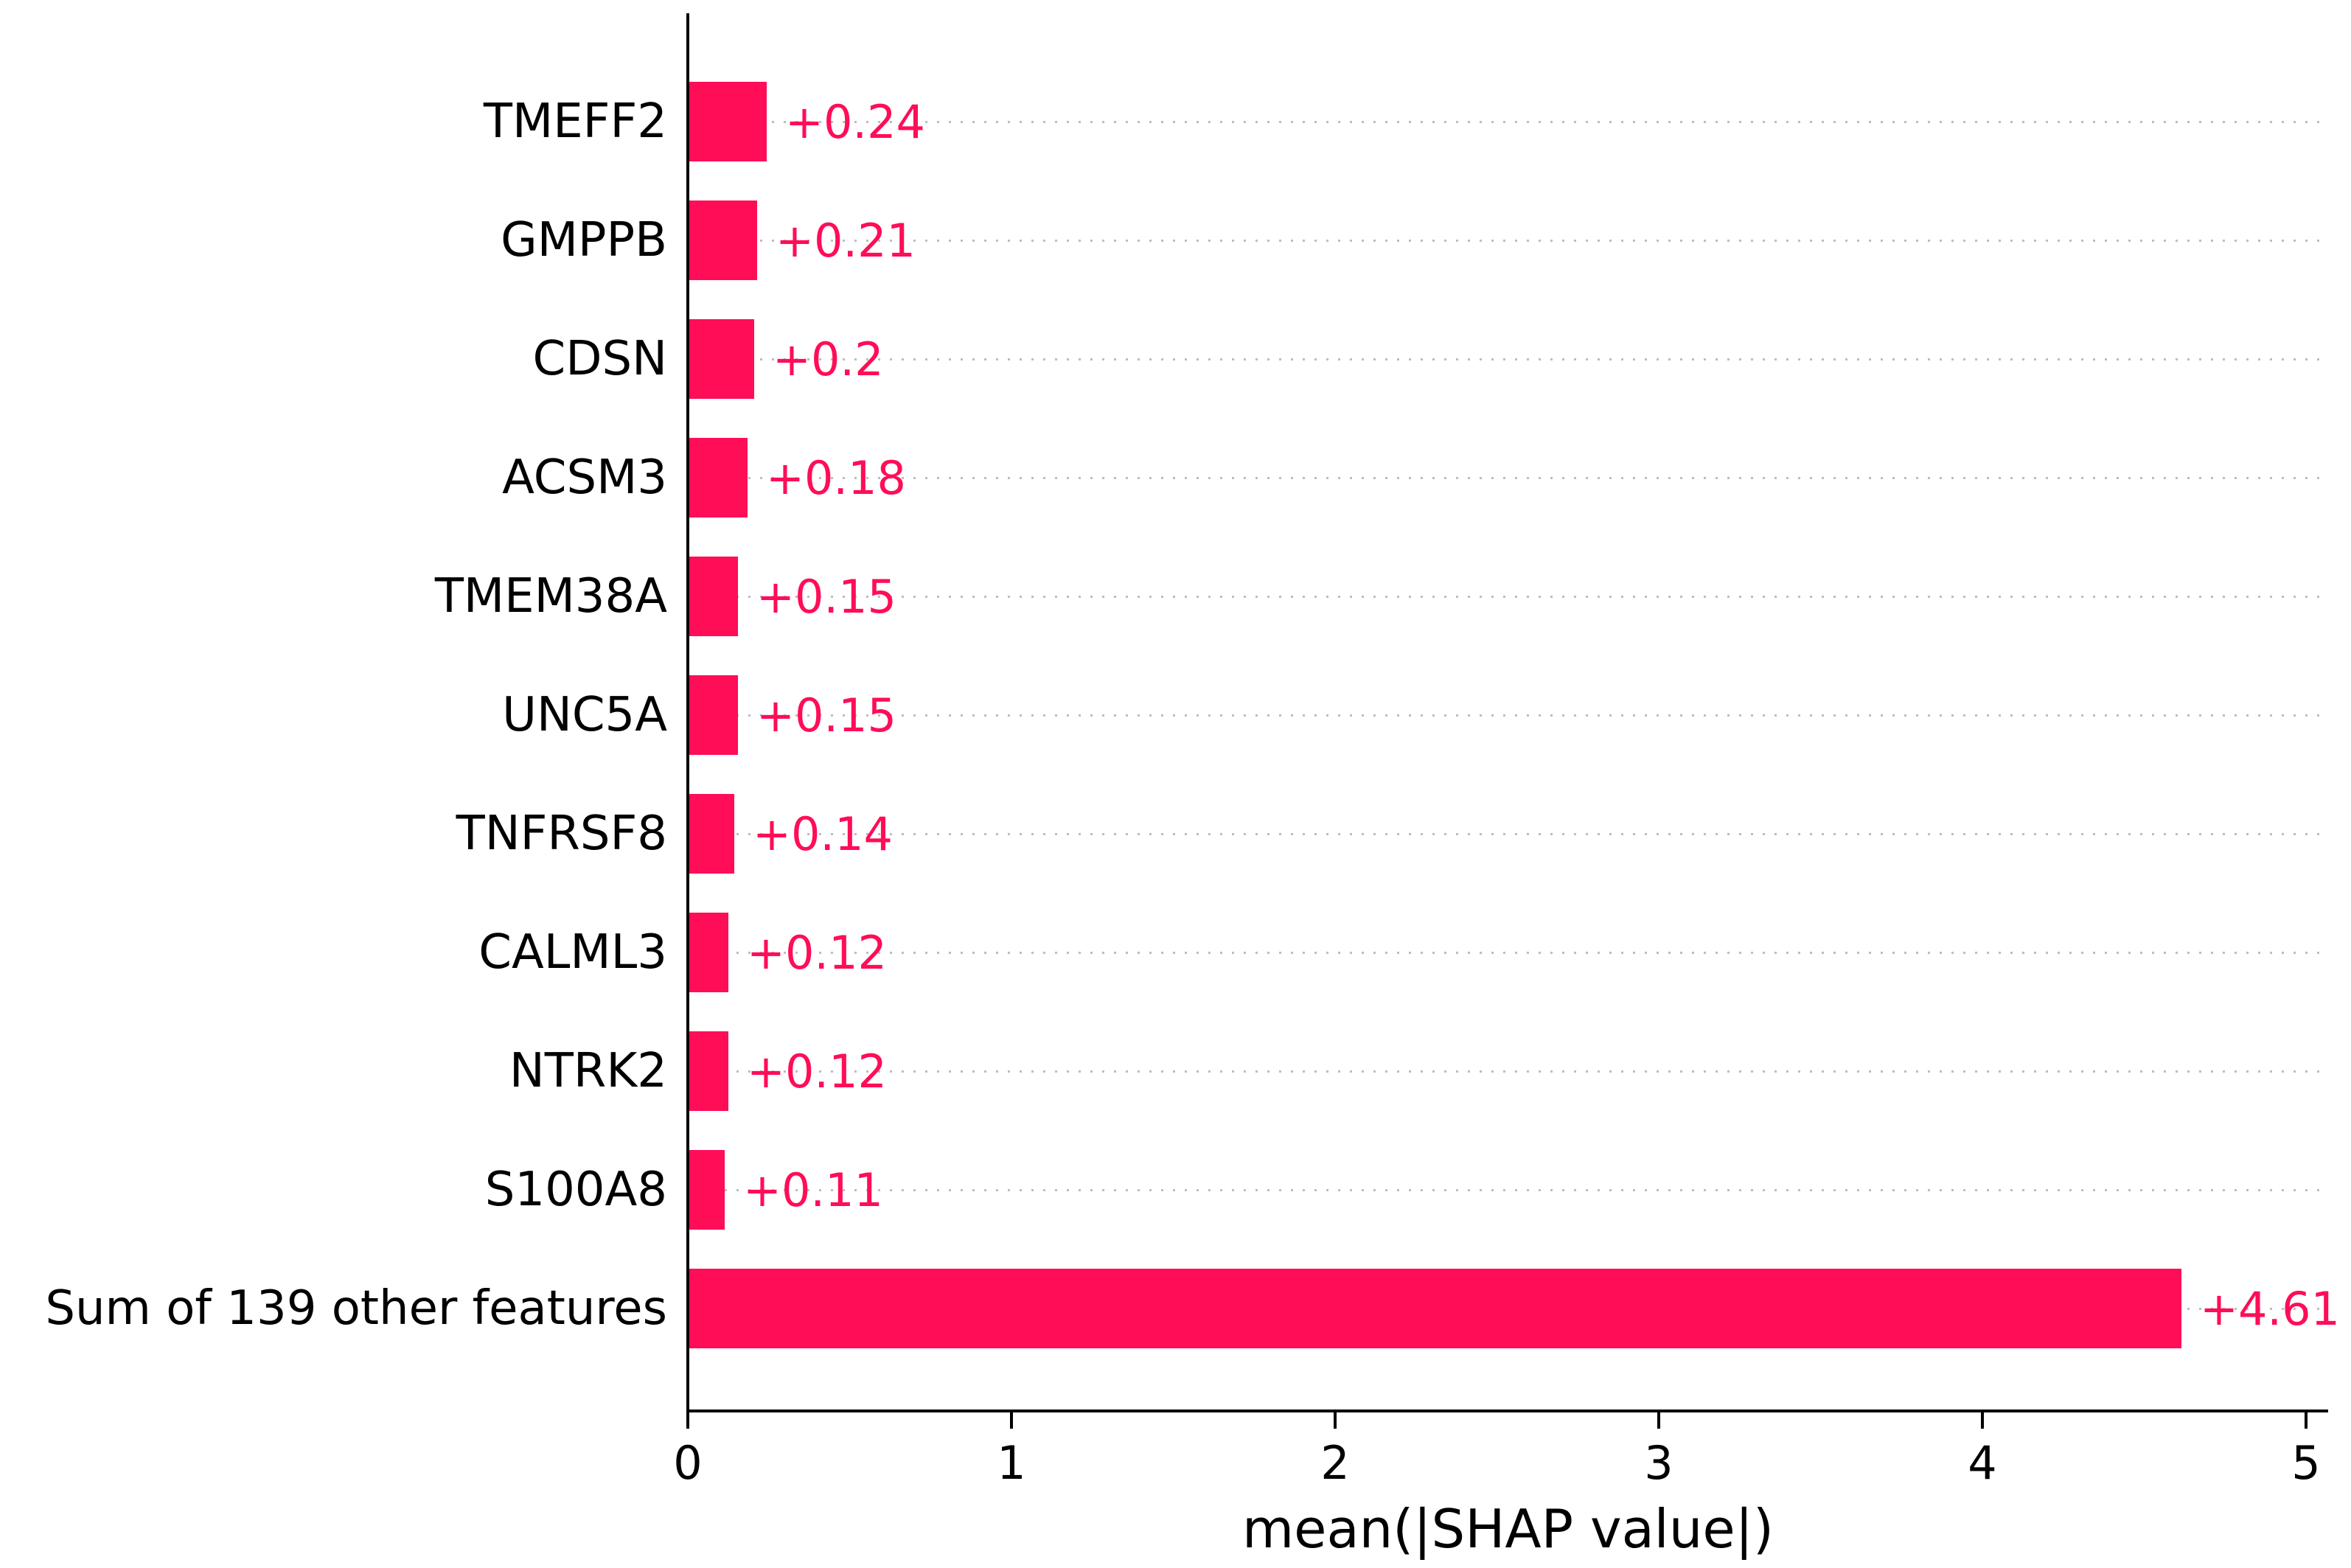 The height and width of the screenshot is (1568, 2351). I want to click on x-tick-label: 0, so click(688, 1463).